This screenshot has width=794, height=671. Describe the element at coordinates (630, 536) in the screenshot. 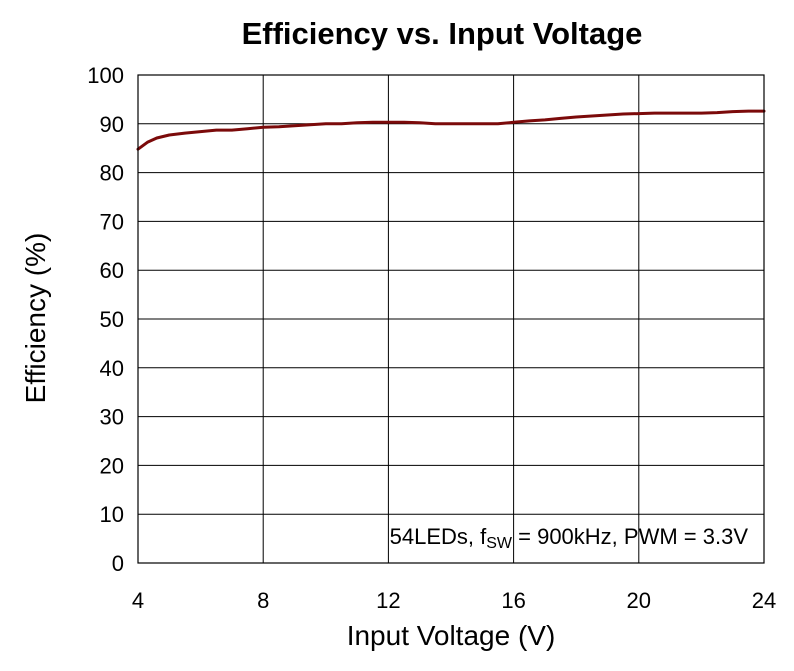

I see `annotation-suffix: = 900kHz, PWM = 3.3V` at that location.